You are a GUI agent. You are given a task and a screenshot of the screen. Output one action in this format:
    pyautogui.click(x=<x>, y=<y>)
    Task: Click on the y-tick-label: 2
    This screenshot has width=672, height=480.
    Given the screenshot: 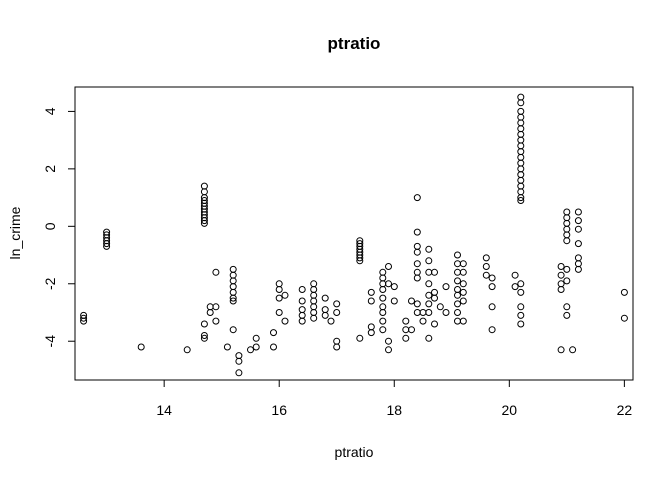 What is the action you would take?
    pyautogui.click(x=50, y=169)
    